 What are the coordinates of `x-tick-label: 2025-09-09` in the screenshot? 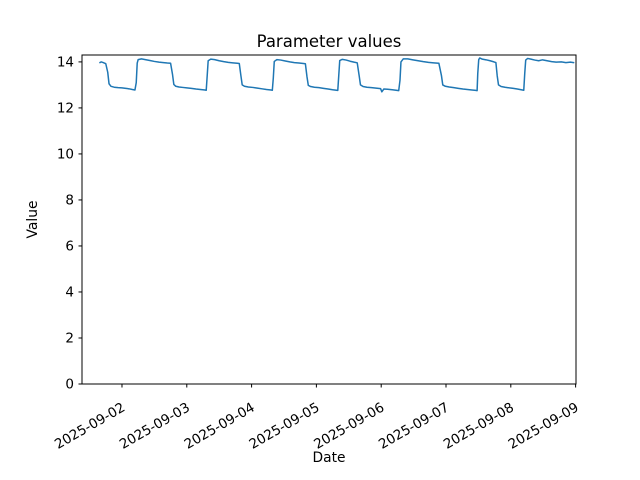 It's located at (544, 426).